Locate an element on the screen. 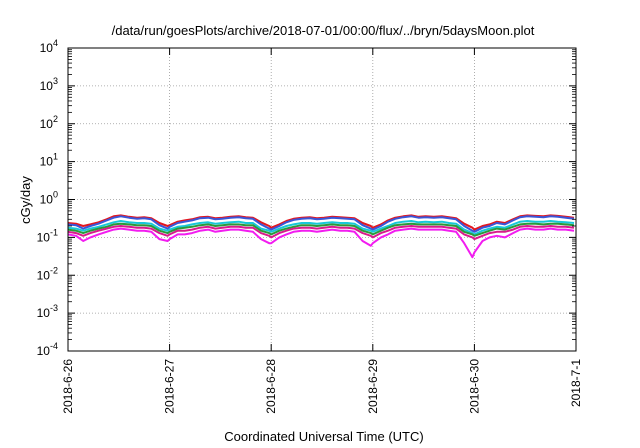 This screenshot has height=448, width=640. y-tick-label: 10⁰ is located at coordinates (49, 198).